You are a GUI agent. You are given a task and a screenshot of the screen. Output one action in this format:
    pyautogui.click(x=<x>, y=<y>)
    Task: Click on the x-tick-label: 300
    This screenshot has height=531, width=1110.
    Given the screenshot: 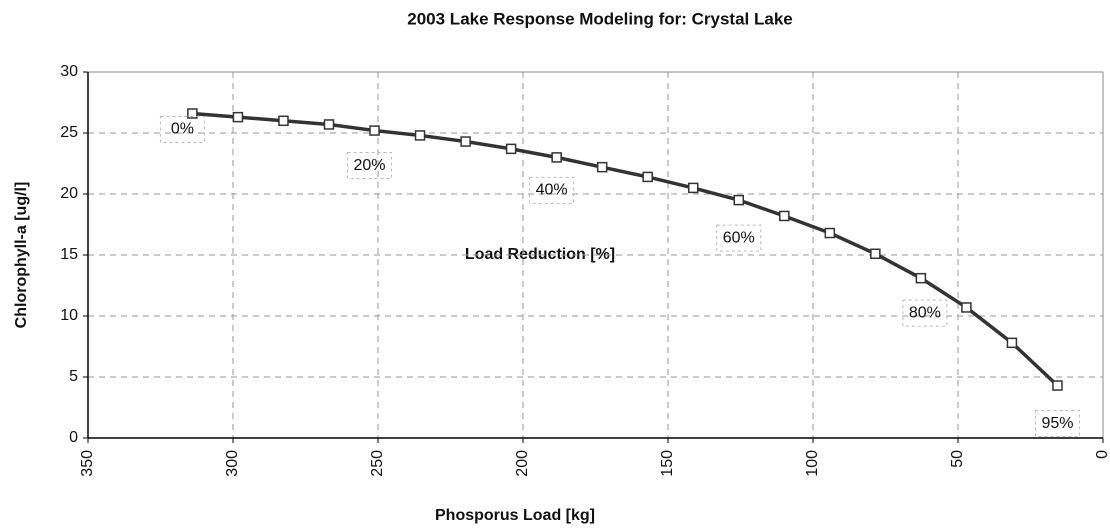 What is the action you would take?
    pyautogui.click(x=232, y=463)
    